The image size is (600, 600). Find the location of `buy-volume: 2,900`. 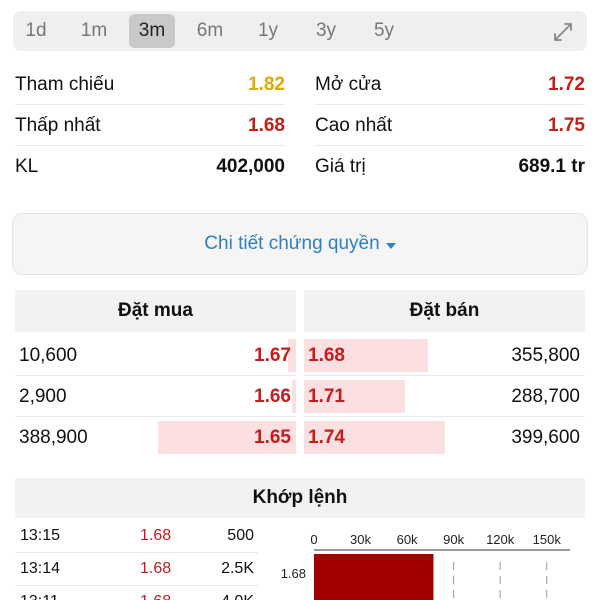

buy-volume: 2,900 is located at coordinates (43, 396).